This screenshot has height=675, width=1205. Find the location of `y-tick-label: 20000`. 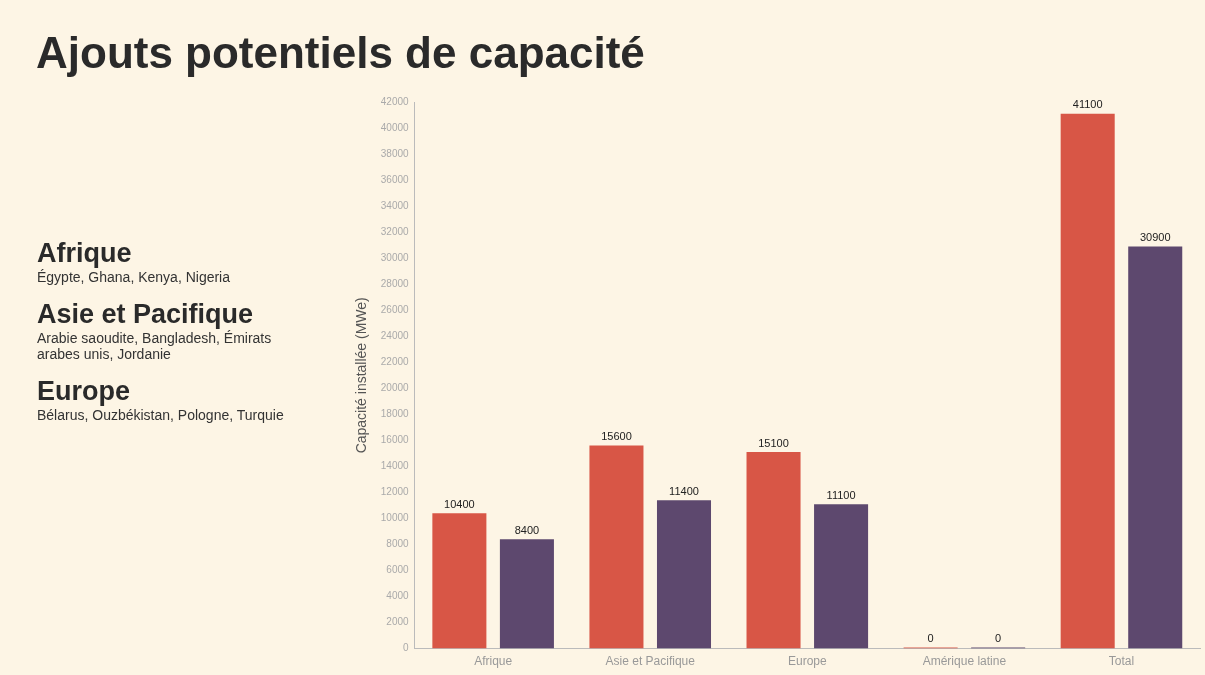

y-tick-label: 20000 is located at coordinates (395, 388).